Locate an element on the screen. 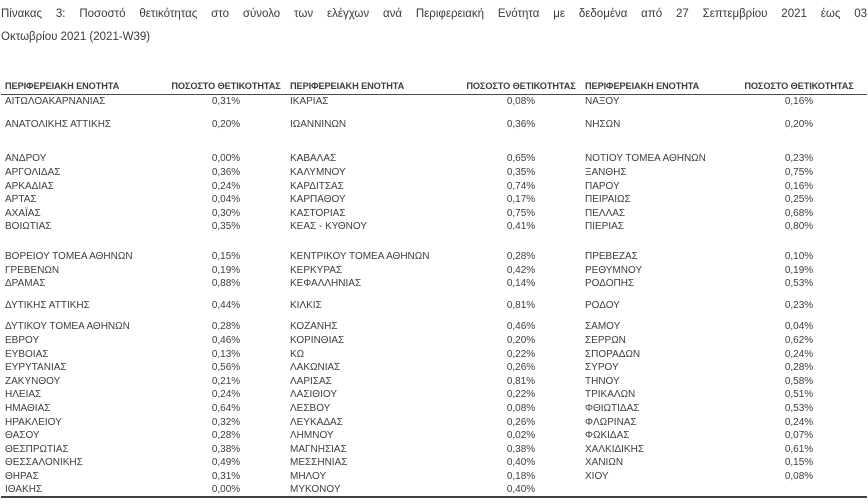  table-row: ΕΥΒΟΙΑΣ 0,13% ΚΩ 0,22% ΣΠΟΡΑΔΩΝ 0,24% is located at coordinates (434, 354).